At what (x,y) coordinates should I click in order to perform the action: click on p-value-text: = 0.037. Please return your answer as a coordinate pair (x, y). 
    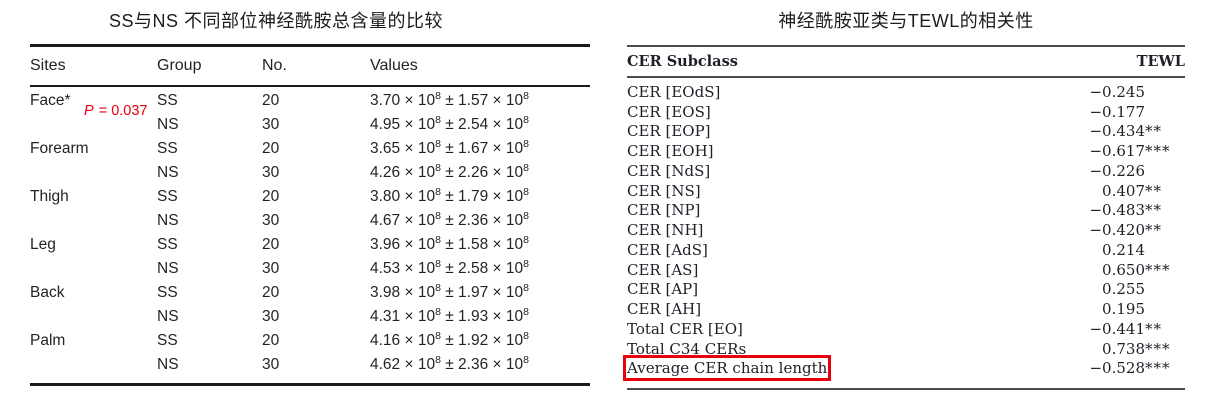
    Looking at the image, I should click on (121, 111).